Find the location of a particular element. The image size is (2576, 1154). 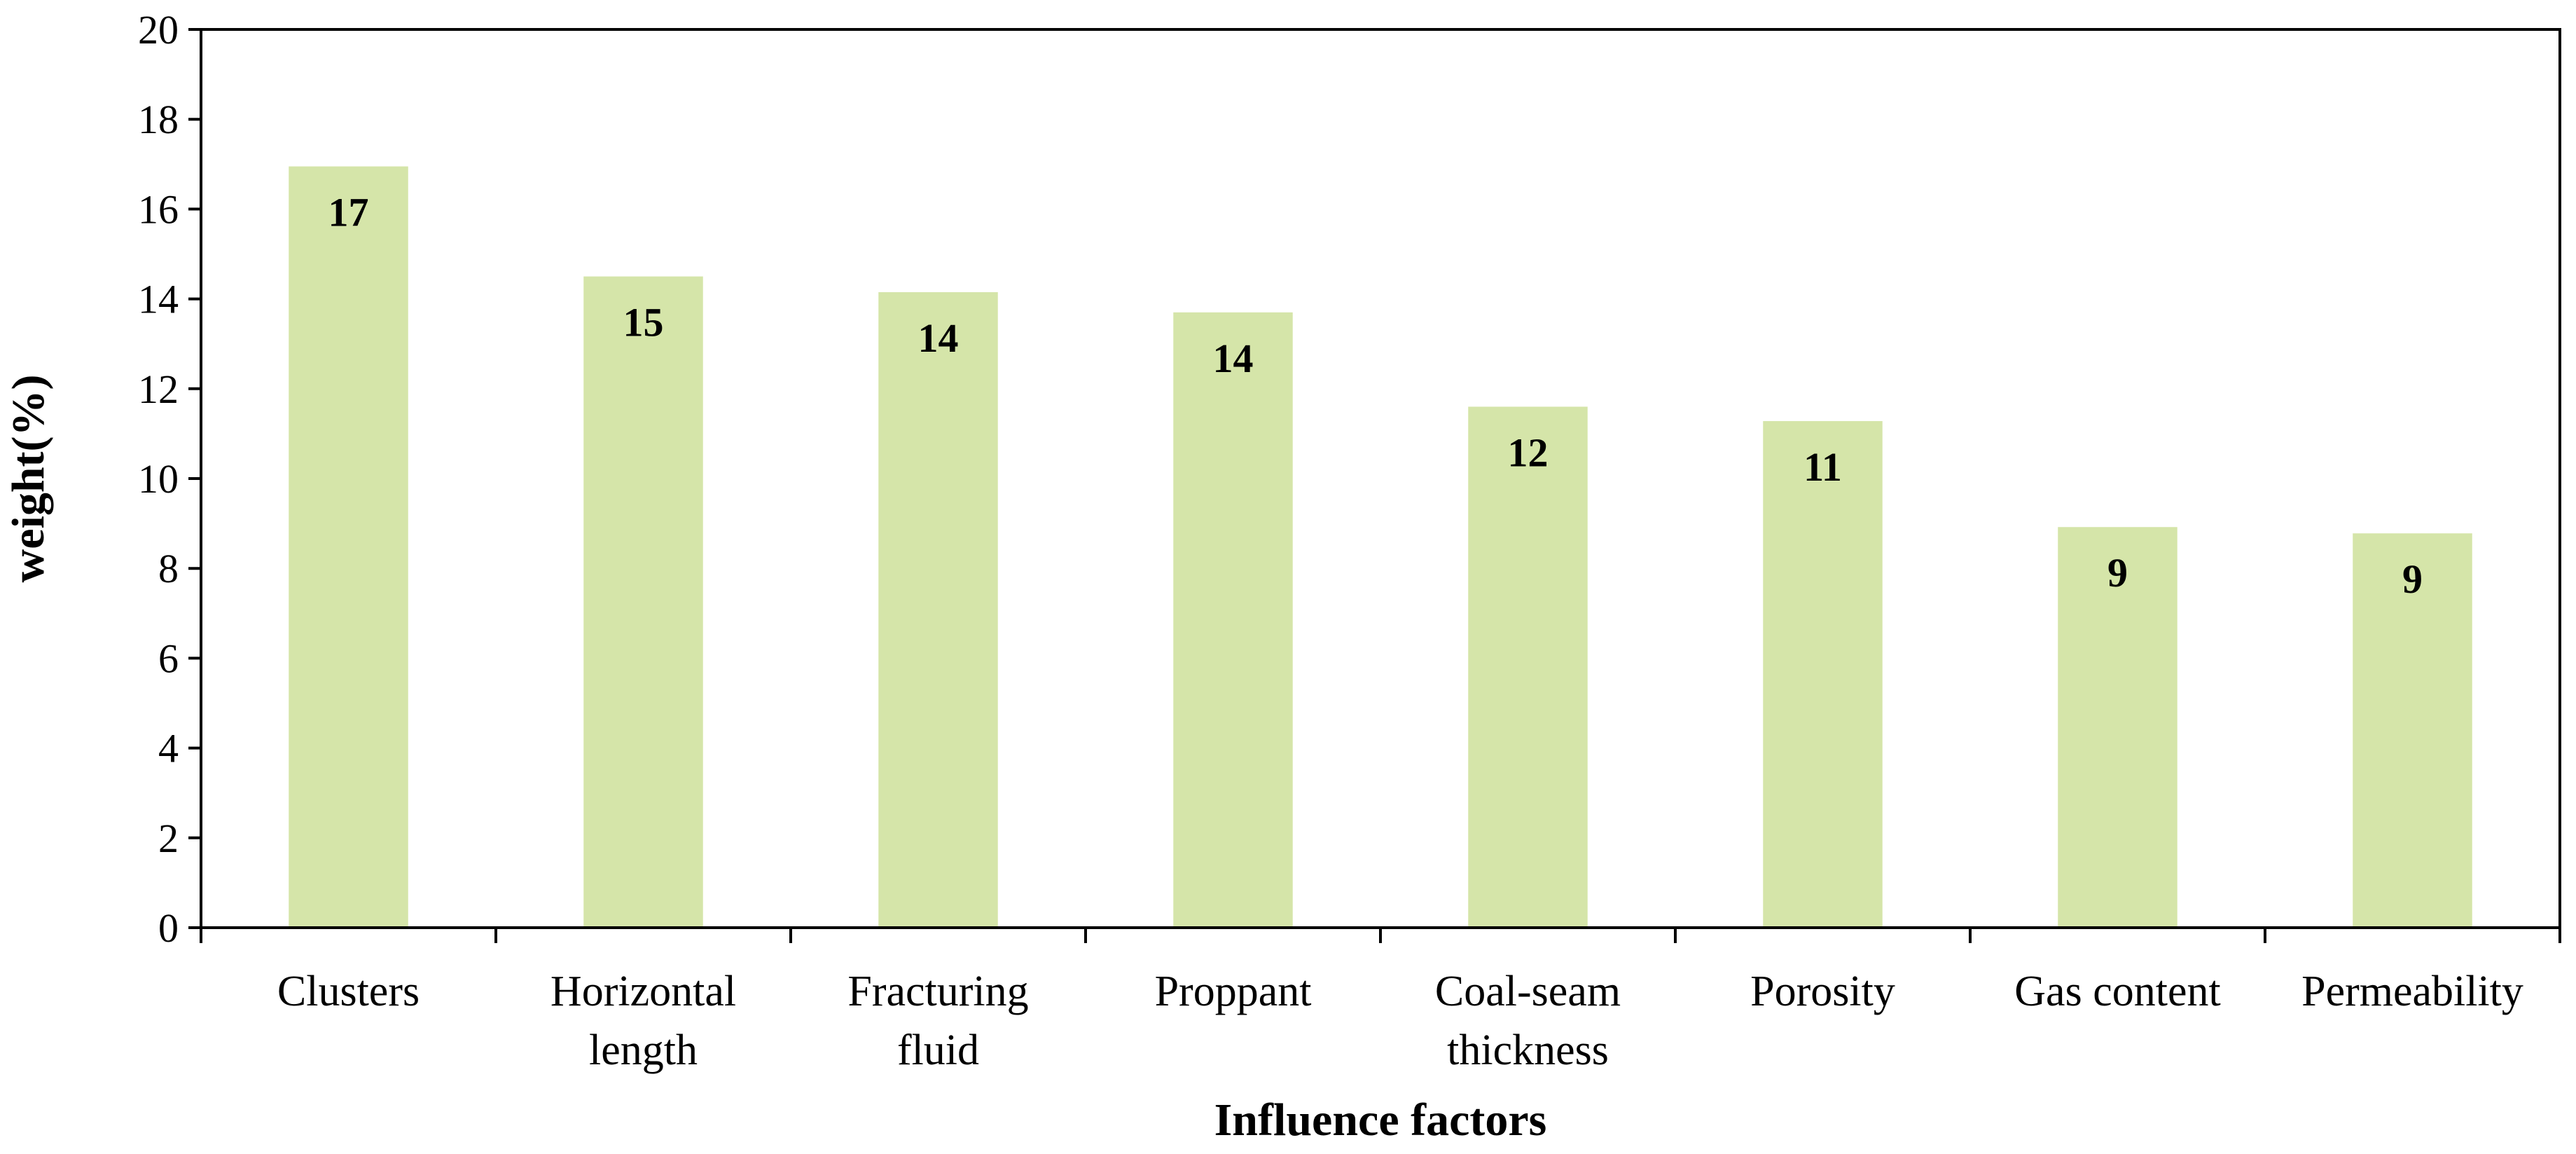

y-tick-label: 2 is located at coordinates (168, 838).